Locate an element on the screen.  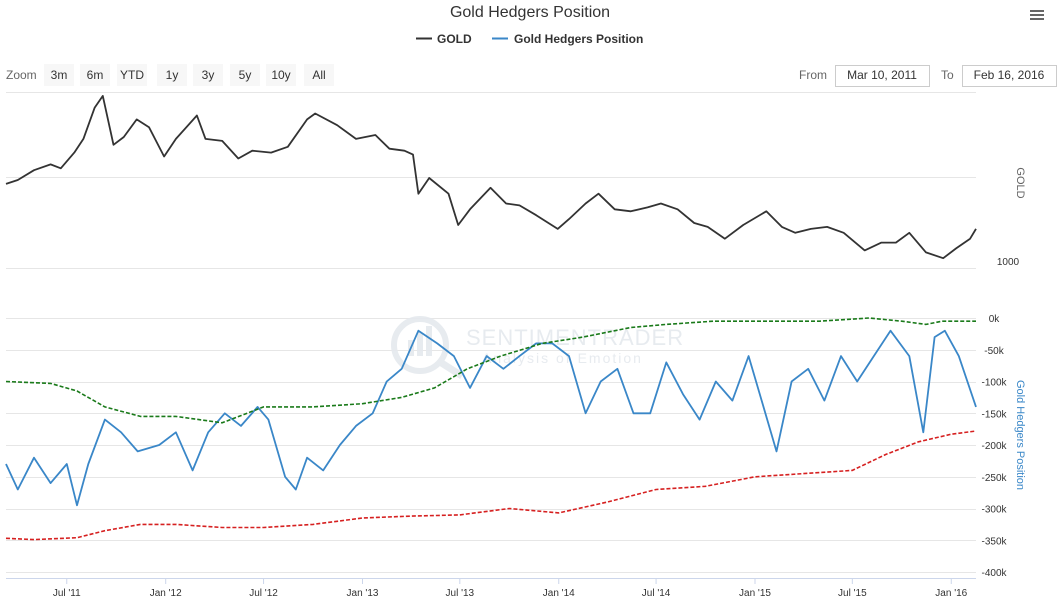
zoom-button-label: 3y is located at coordinates (208, 75).